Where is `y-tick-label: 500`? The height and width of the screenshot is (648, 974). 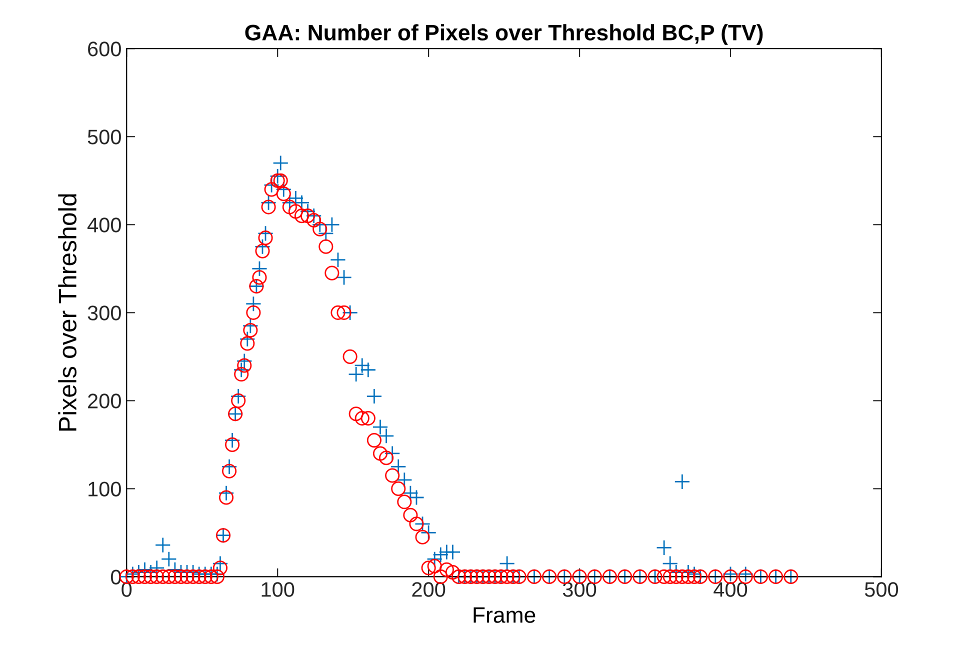 y-tick-label: 500 is located at coordinates (104, 137).